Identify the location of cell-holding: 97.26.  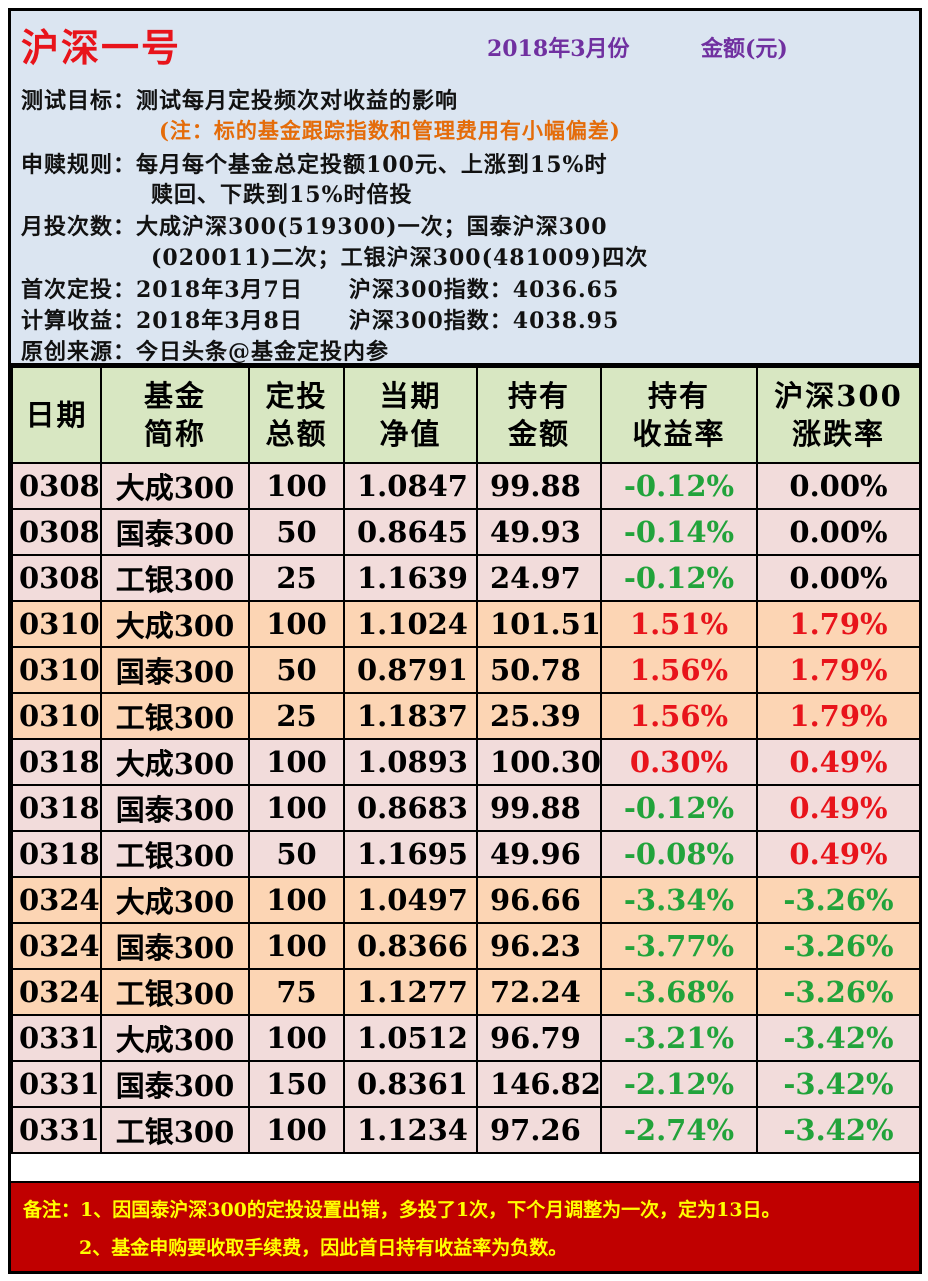
(539, 1130).